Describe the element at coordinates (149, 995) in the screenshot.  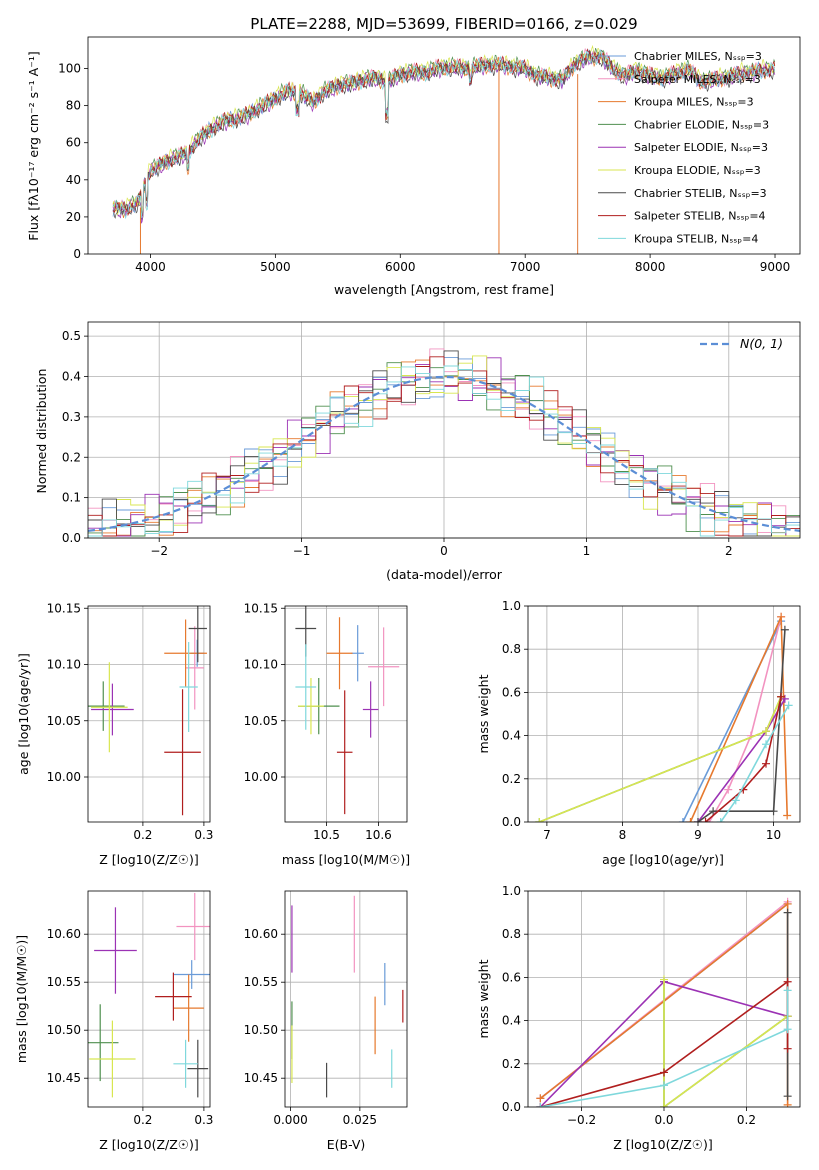
I see `massZ-plot` at that location.